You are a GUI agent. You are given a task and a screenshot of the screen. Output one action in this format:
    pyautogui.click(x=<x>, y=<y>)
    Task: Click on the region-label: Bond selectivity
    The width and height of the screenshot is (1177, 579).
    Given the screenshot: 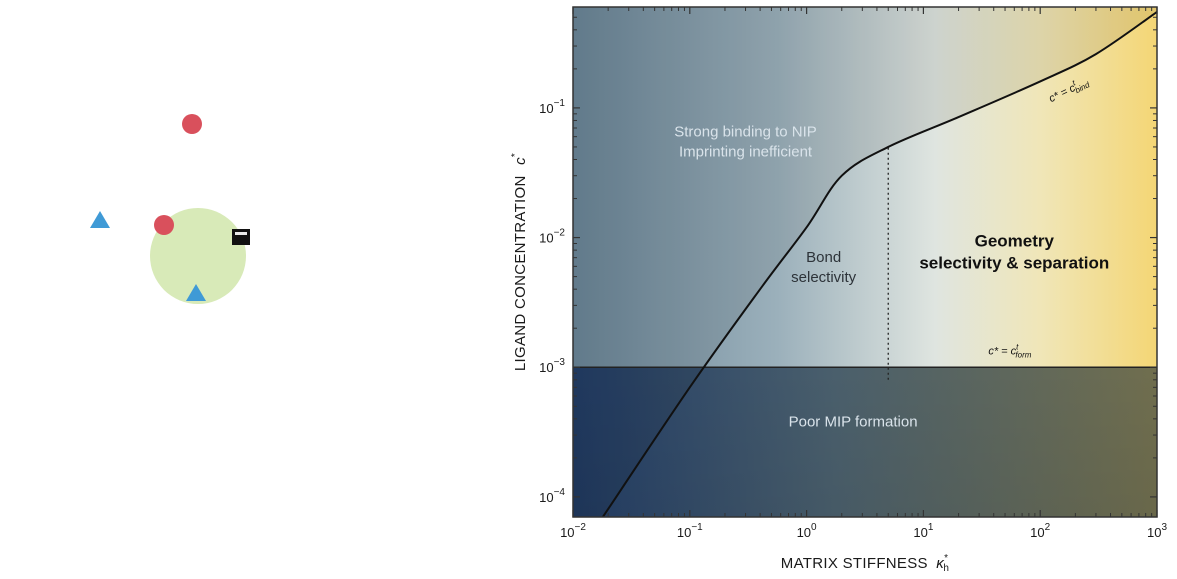 What is the action you would take?
    pyautogui.click(x=824, y=267)
    